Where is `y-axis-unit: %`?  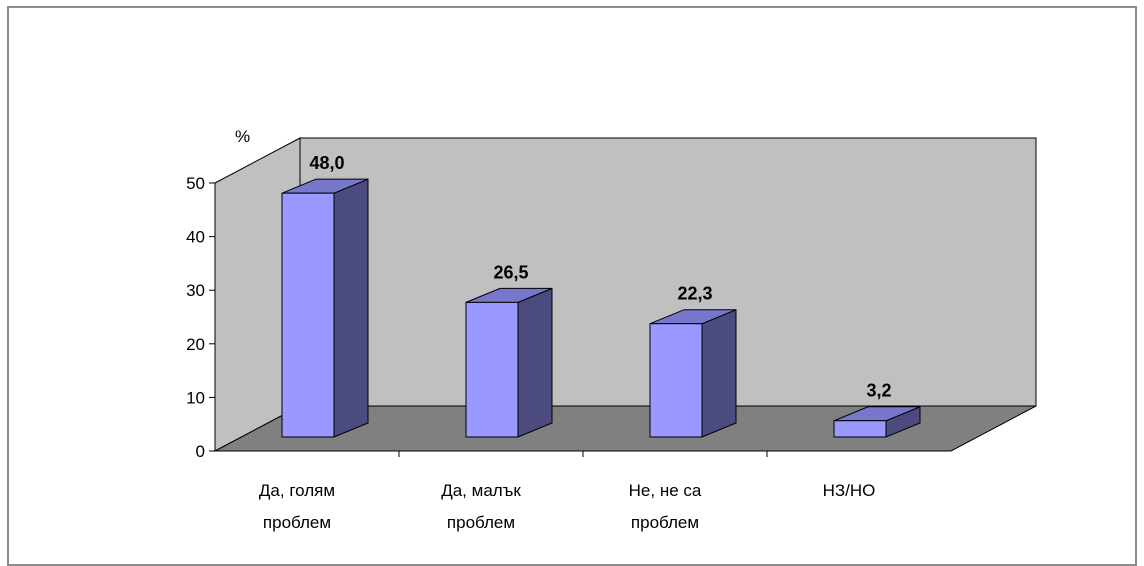 y-axis-unit: % is located at coordinates (242, 136).